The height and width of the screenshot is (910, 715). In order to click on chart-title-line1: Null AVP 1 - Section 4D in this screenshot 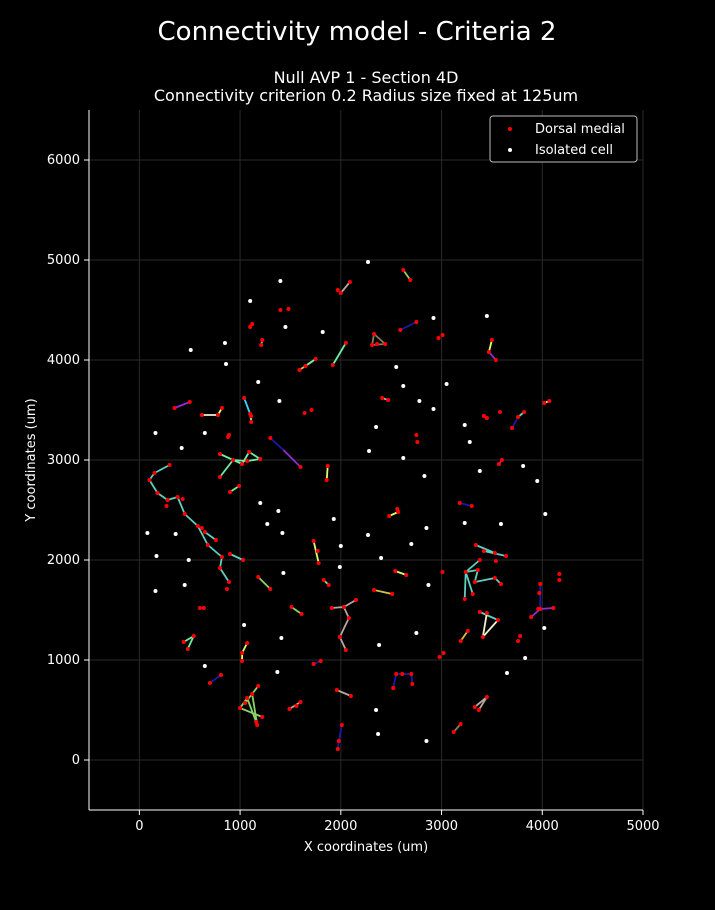, I will do `click(366, 77)`.